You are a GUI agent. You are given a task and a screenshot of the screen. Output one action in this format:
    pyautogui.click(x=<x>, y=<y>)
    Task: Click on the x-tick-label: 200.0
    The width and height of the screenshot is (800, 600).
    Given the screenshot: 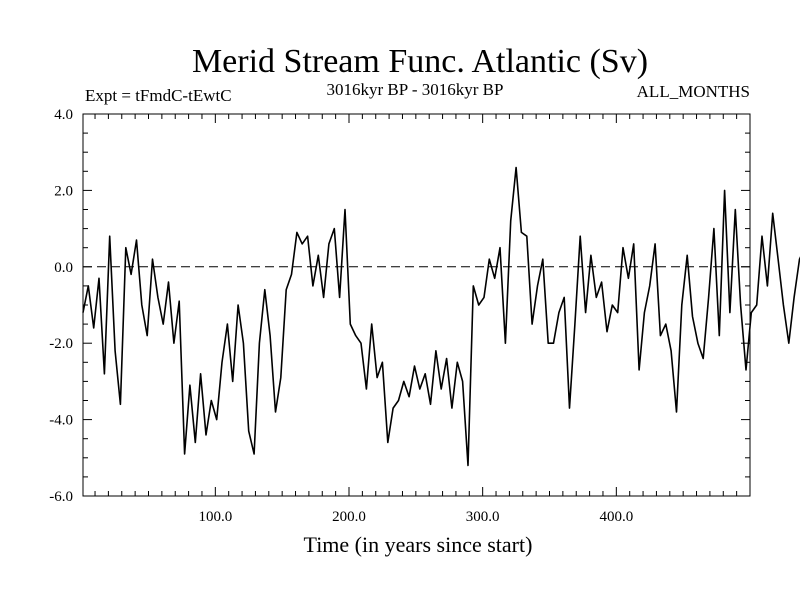 What is the action you would take?
    pyautogui.click(x=349, y=517)
    